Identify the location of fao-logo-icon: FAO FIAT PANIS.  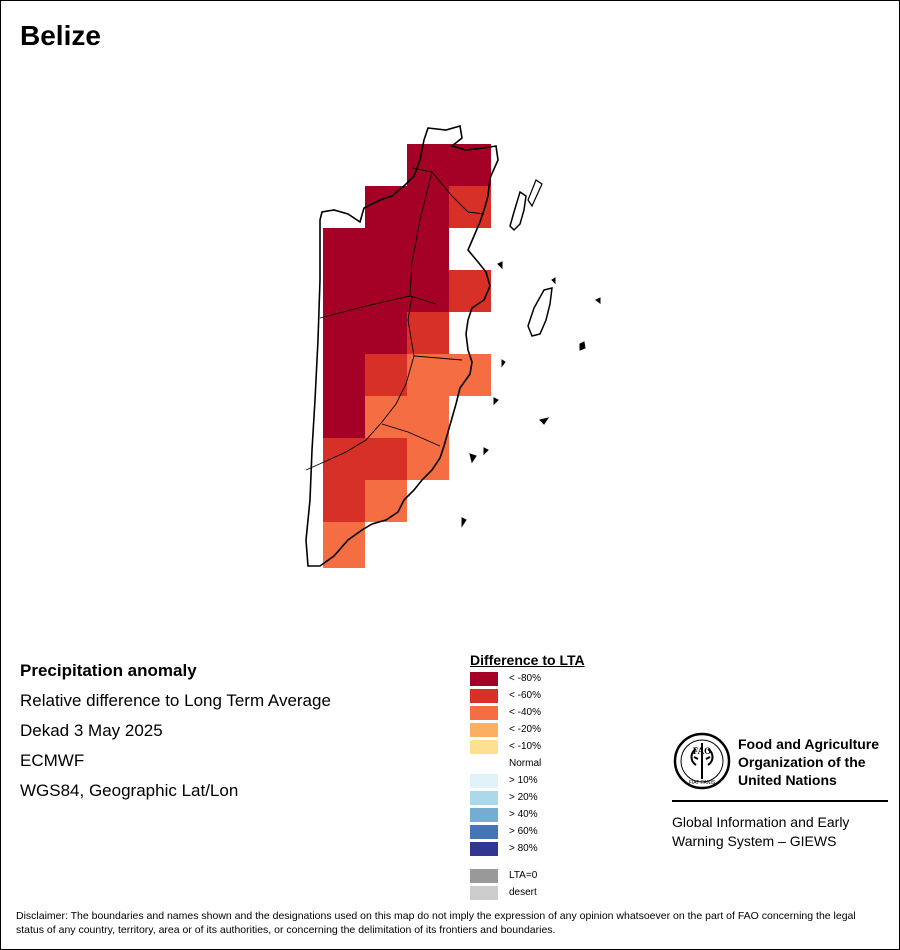
(702, 761).